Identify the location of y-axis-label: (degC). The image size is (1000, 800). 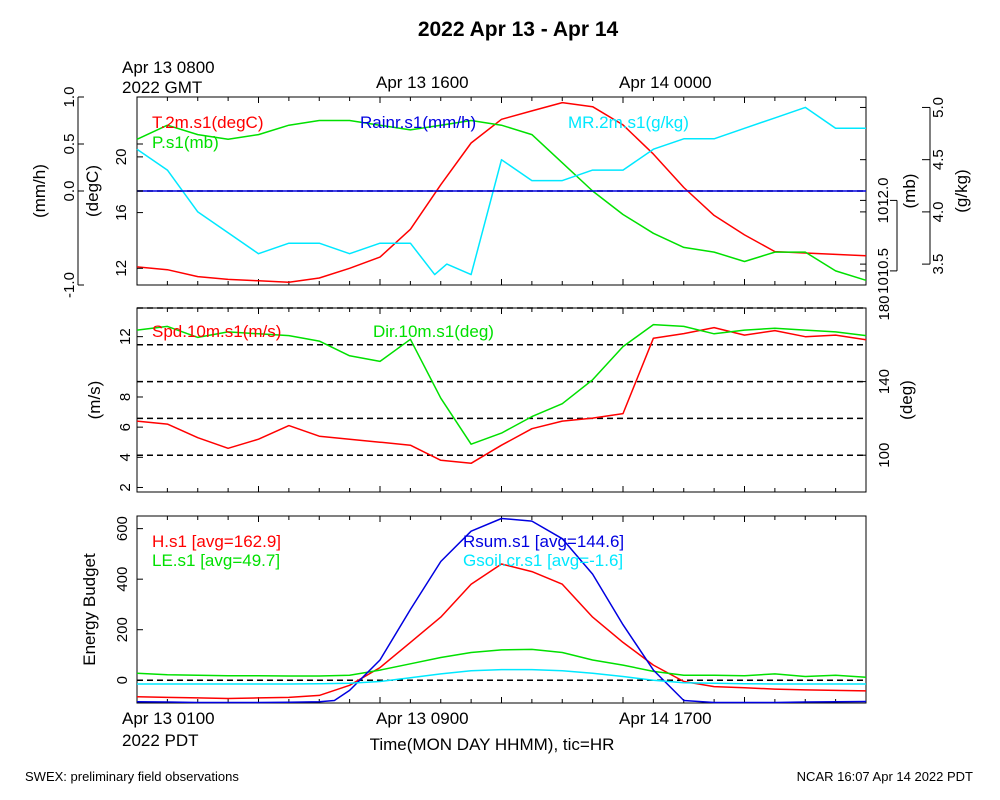
(92, 191).